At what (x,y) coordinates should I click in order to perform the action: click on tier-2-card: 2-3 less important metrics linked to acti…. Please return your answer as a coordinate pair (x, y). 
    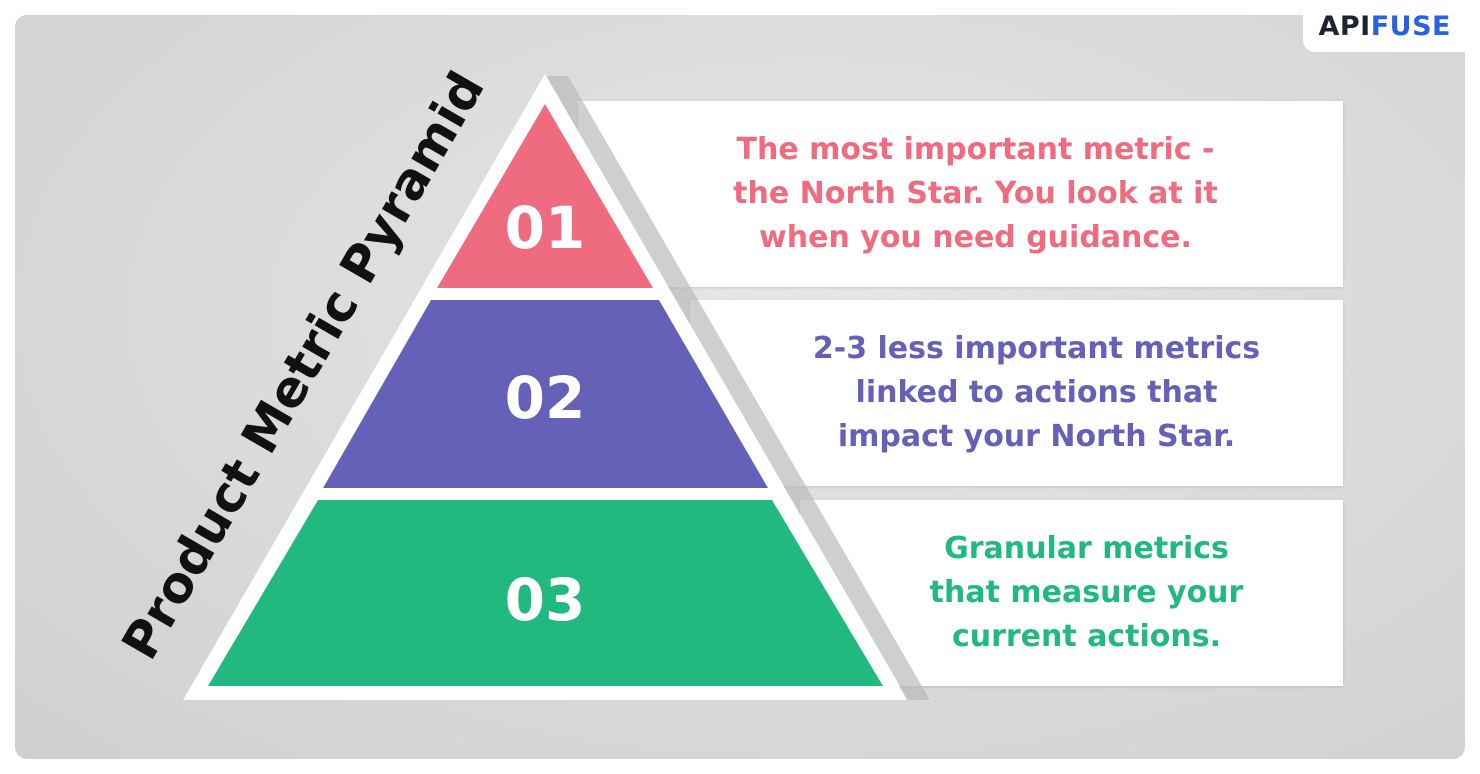
    Looking at the image, I should click on (1016, 393).